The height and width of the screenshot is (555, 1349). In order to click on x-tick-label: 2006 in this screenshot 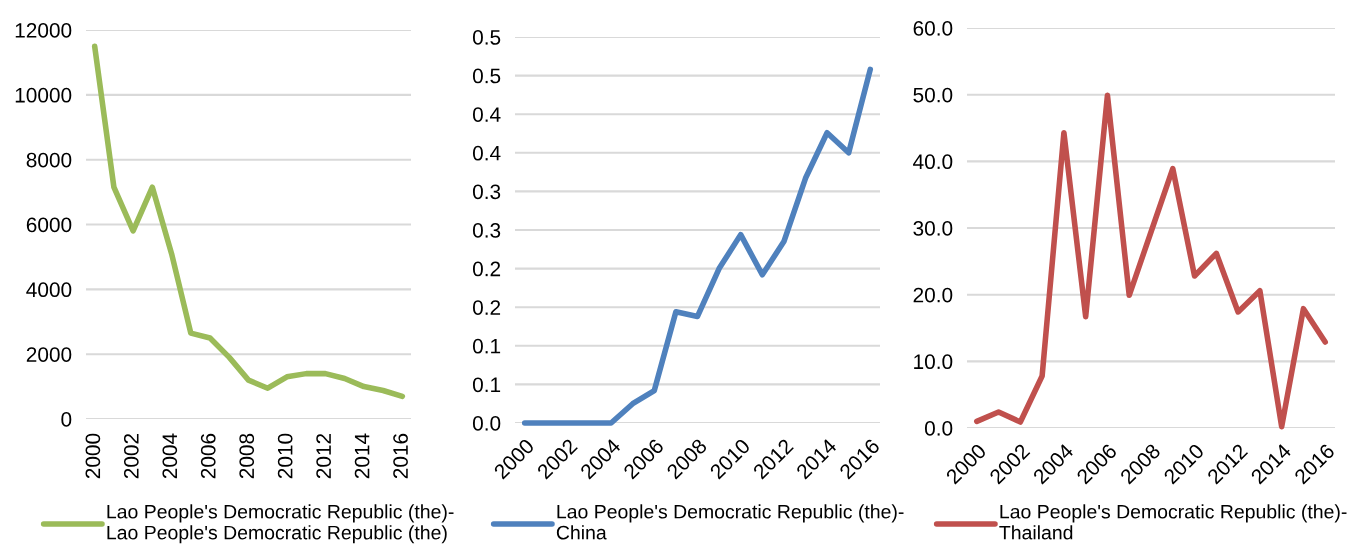, I will do `click(208, 456)`.